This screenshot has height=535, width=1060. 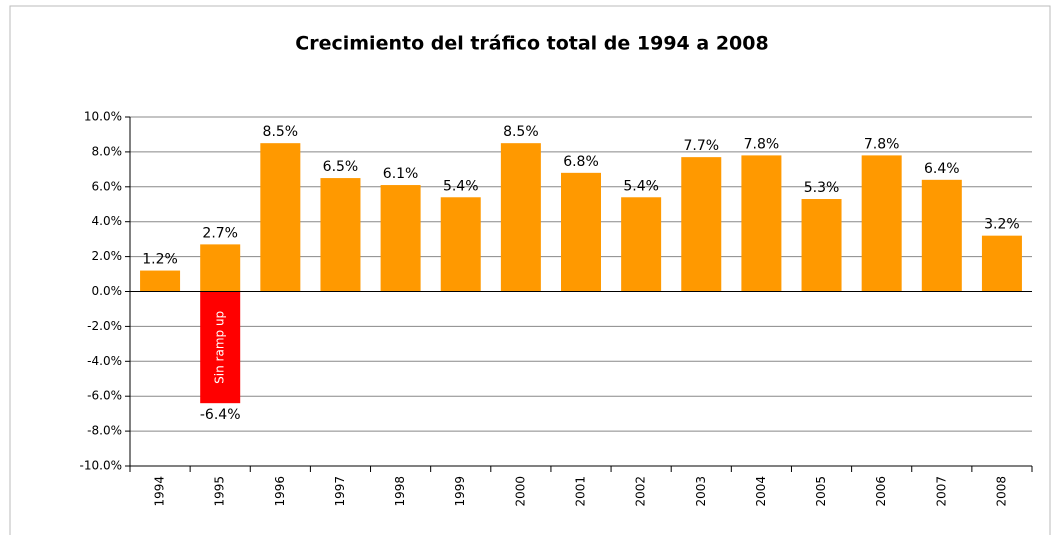 What do you see at coordinates (941, 491) in the screenshot?
I see `x-tick-label: 2007` at bounding box center [941, 491].